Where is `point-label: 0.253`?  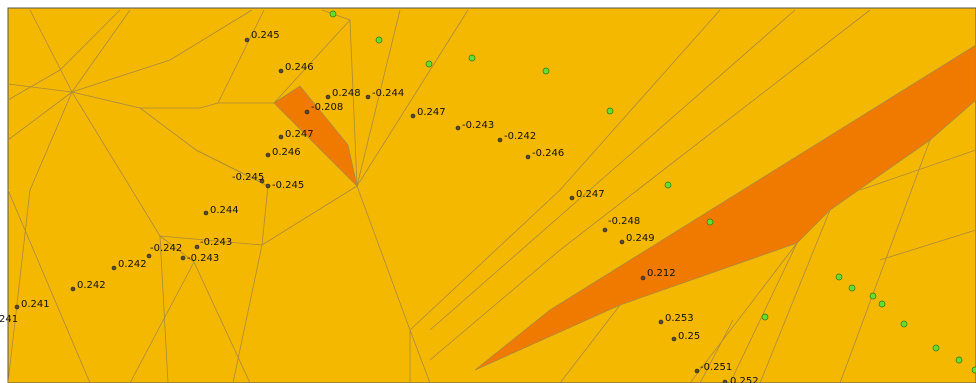
point-label: 0.253 is located at coordinates (679, 318).